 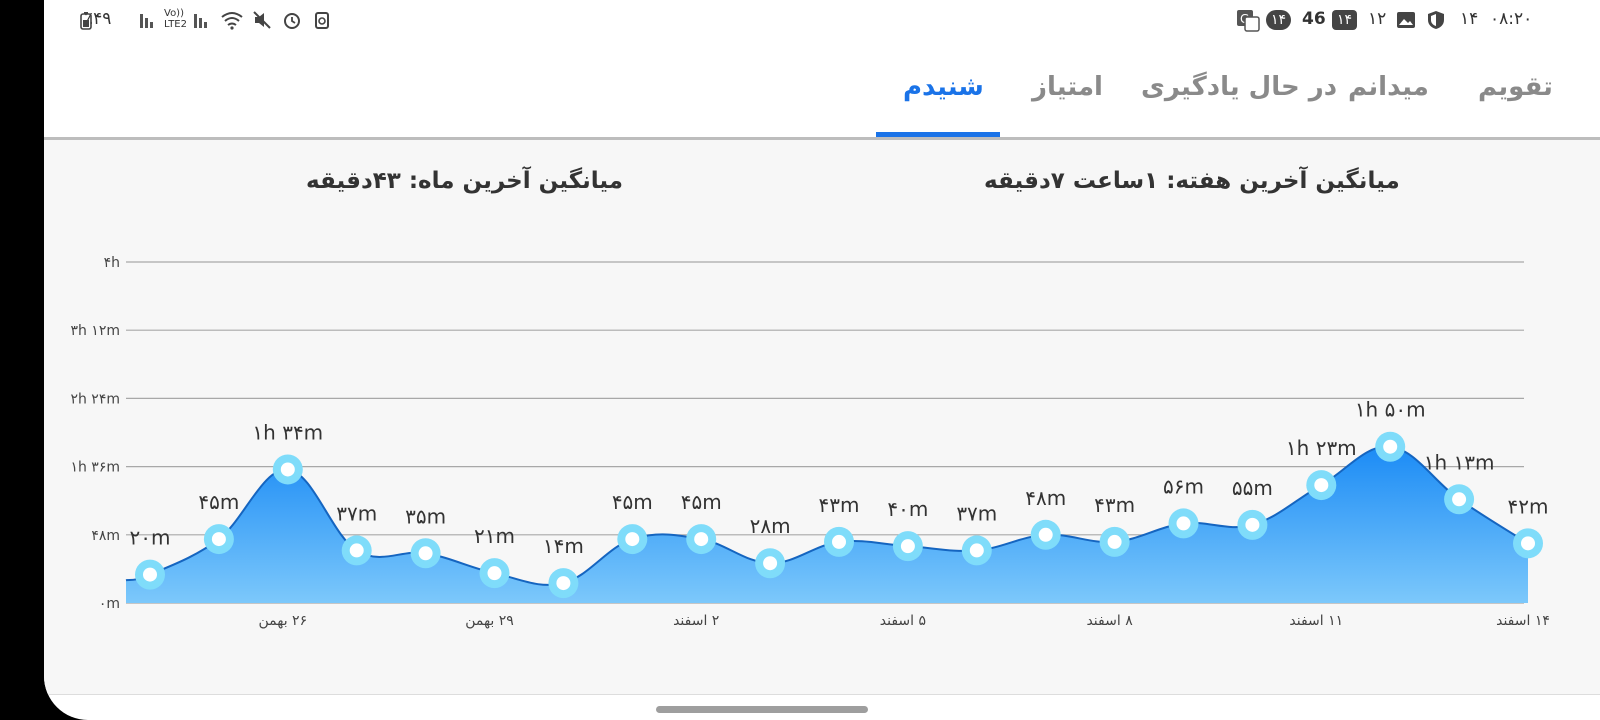 I want to click on image-icon, so click(x=1406, y=20).